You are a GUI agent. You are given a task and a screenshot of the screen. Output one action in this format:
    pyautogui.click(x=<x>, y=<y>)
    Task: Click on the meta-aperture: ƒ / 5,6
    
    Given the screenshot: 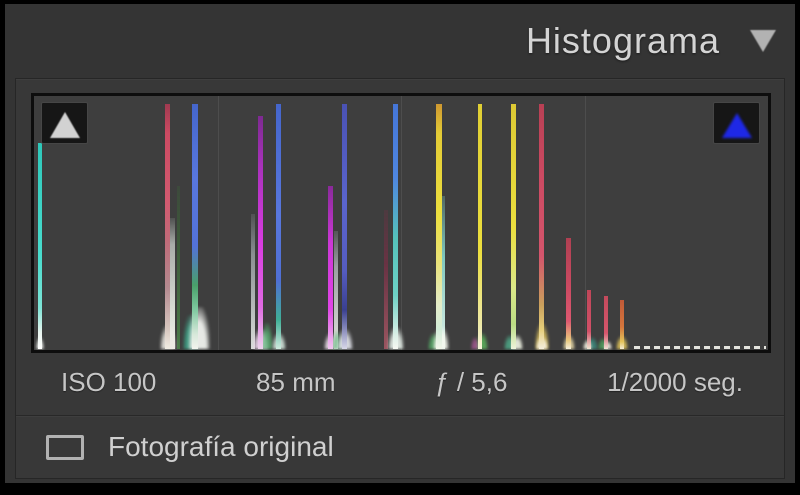 What is the action you would take?
    pyautogui.click(x=471, y=382)
    